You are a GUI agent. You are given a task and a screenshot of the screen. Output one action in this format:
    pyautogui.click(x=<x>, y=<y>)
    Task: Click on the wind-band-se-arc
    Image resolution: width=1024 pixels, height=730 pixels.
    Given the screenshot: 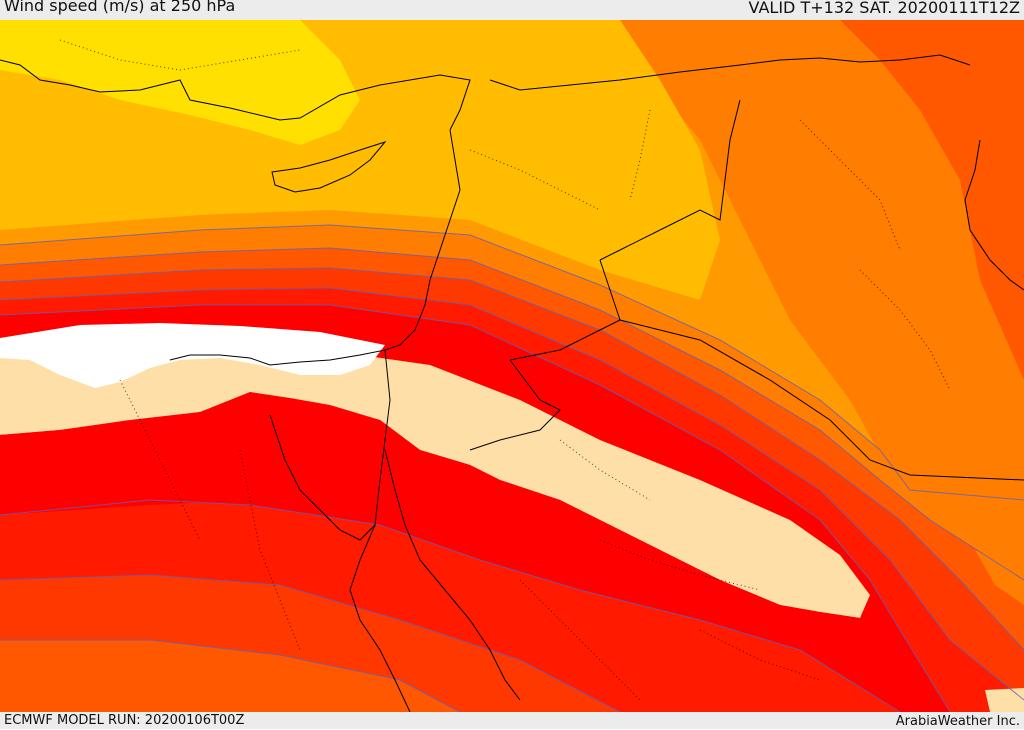 What is the action you would take?
    pyautogui.click(x=999, y=577)
    